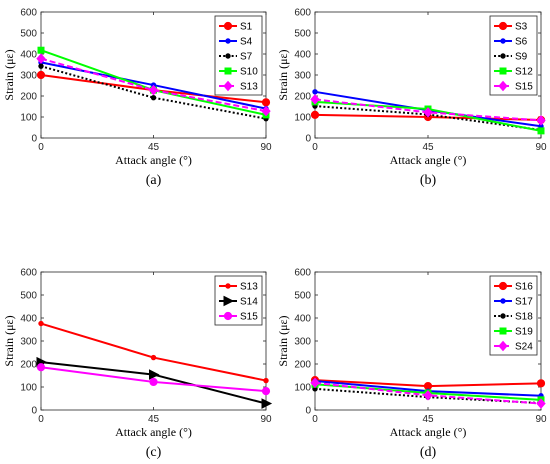 The image size is (550, 464). I want to click on panel-label: (a), so click(154, 180).